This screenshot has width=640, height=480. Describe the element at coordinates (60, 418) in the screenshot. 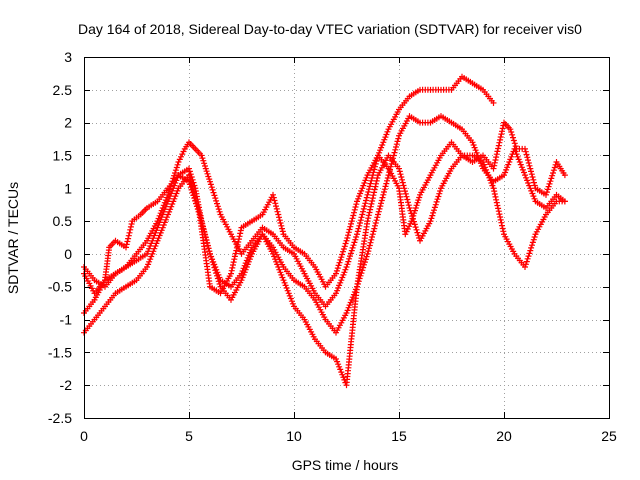

I see `y-tick-label: -2.5` at that location.